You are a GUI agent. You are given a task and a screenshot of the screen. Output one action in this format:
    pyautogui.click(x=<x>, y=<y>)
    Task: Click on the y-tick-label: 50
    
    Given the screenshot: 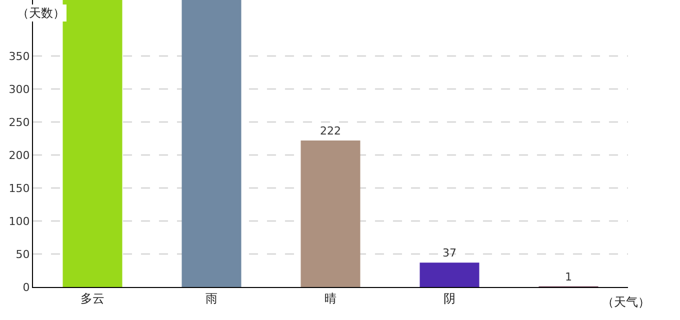 What is the action you would take?
    pyautogui.click(x=23, y=254)
    